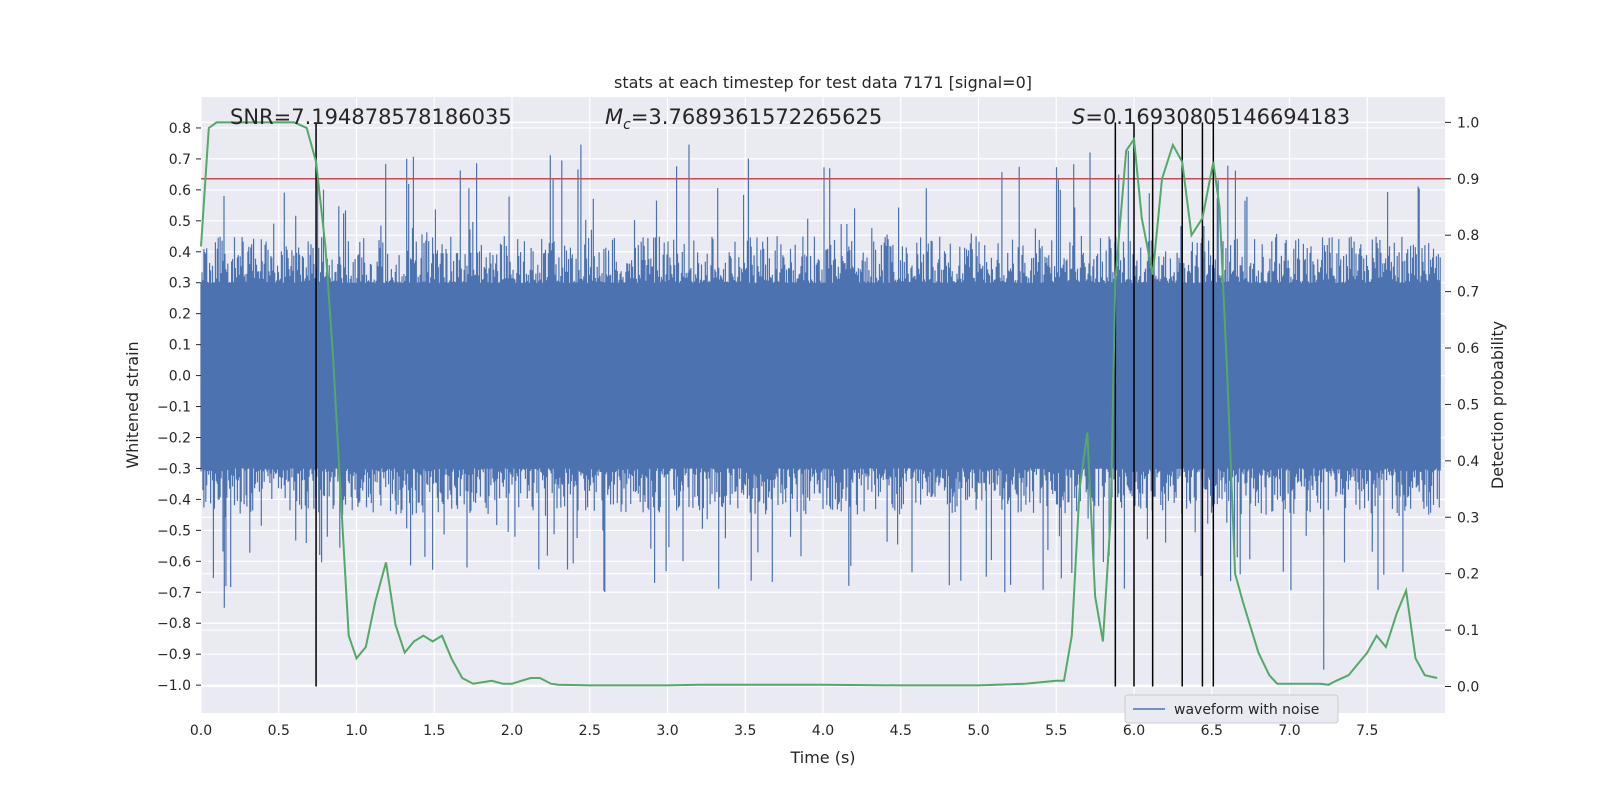  I want to click on y-tick-label: 0.0, so click(180, 377).